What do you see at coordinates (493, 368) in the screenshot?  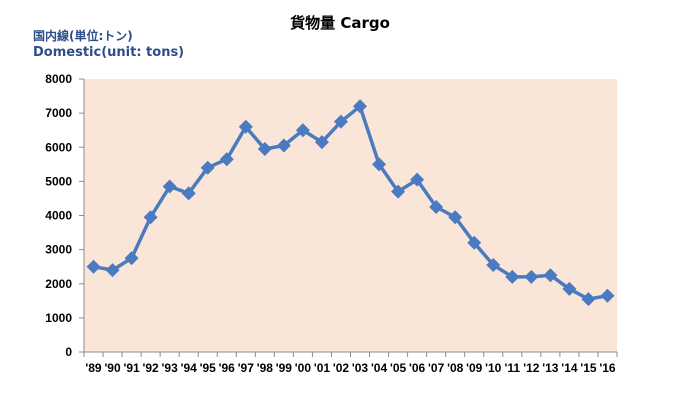 I see `x-tick-label: '10` at bounding box center [493, 368].